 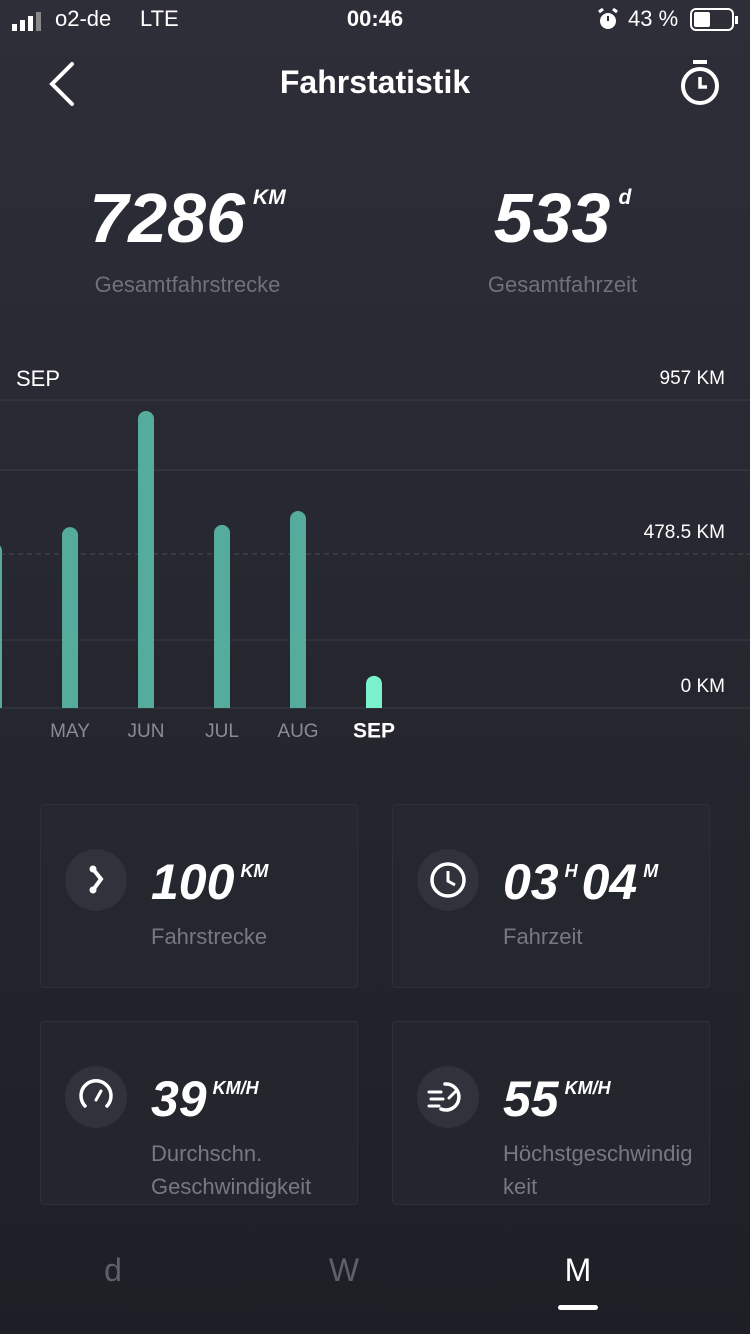 What do you see at coordinates (375, 82) in the screenshot?
I see `page-title: Fahrstatistik` at bounding box center [375, 82].